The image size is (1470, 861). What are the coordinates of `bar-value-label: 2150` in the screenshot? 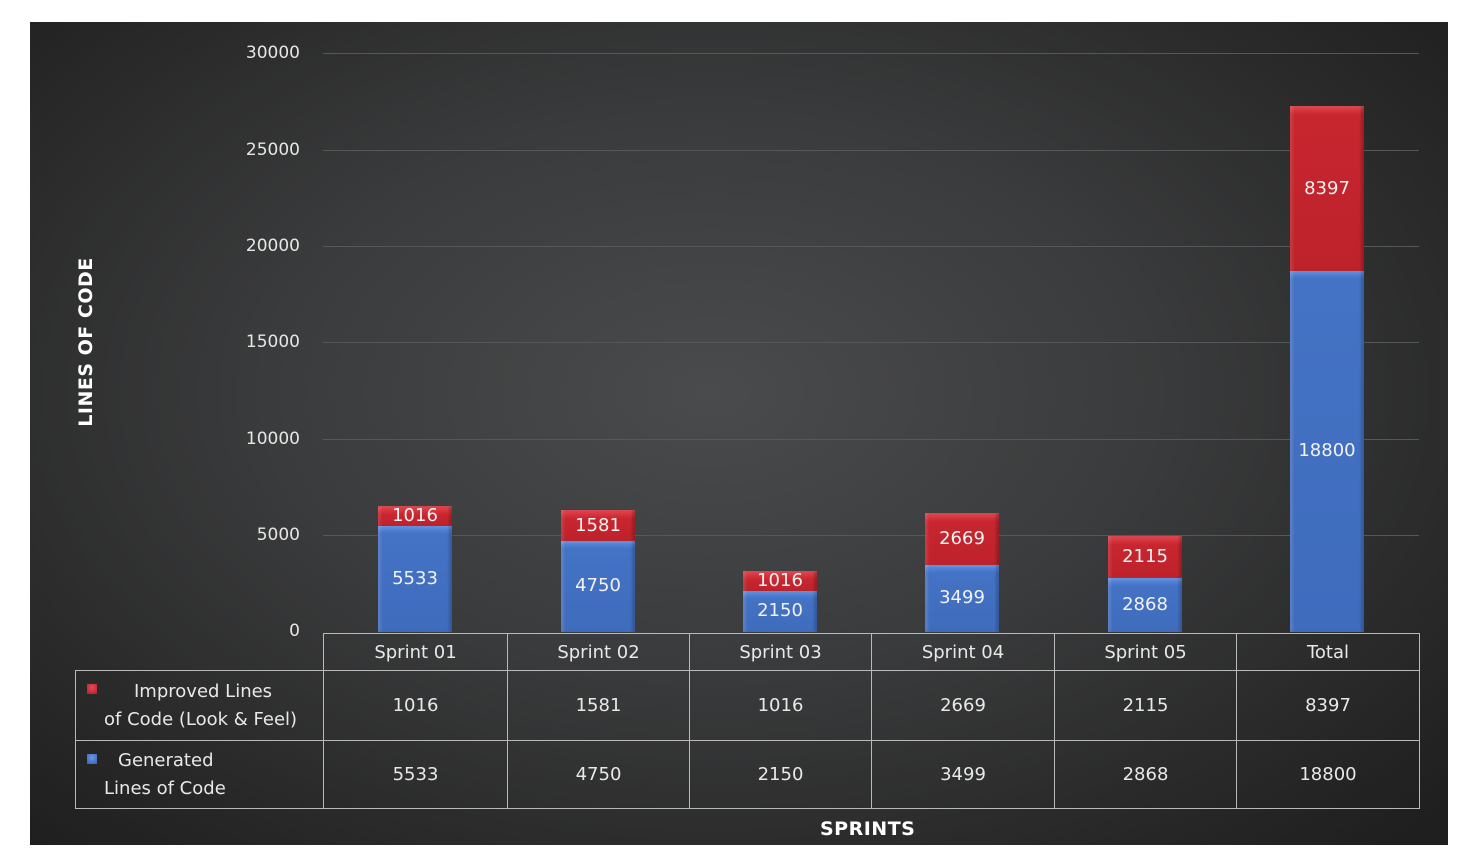 It's located at (780, 610).